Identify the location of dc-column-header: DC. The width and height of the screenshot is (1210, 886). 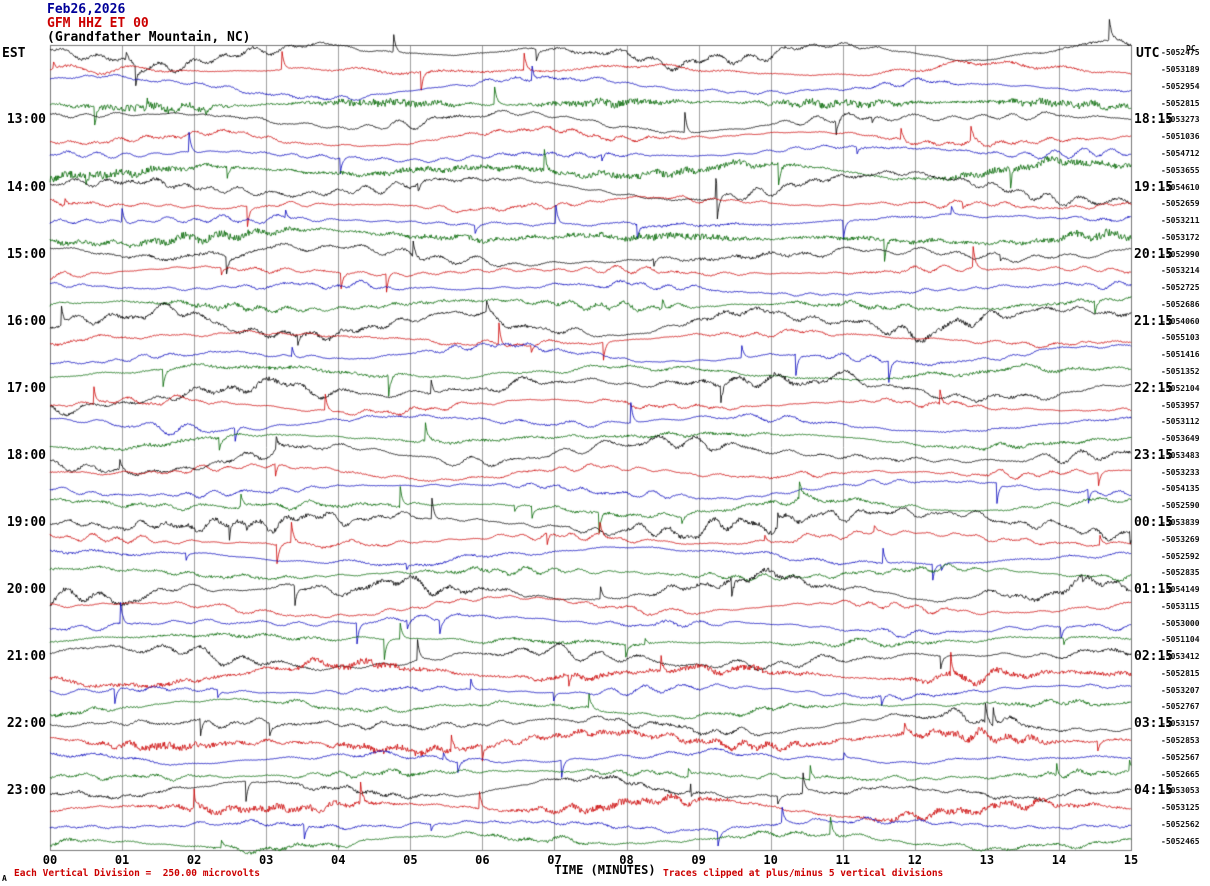
(1191, 48).